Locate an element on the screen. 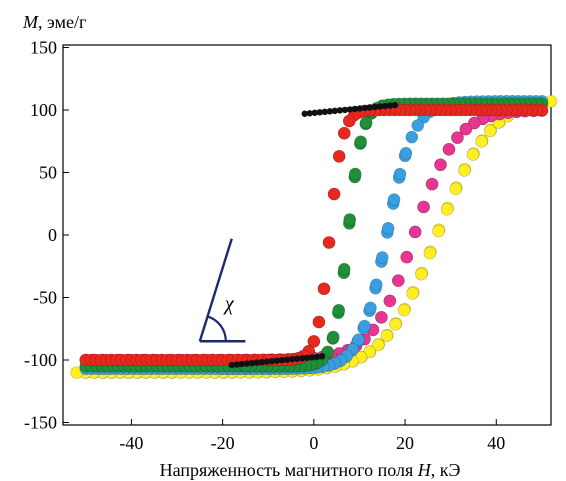 The image size is (566, 481). x-tick-label: -20 is located at coordinates (223, 443).